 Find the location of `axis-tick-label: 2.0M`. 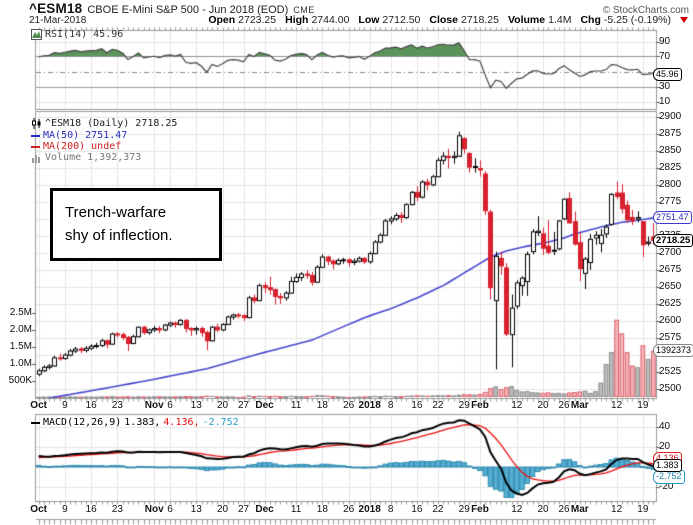

axis-tick-label: 2.0M is located at coordinates (20, 329).